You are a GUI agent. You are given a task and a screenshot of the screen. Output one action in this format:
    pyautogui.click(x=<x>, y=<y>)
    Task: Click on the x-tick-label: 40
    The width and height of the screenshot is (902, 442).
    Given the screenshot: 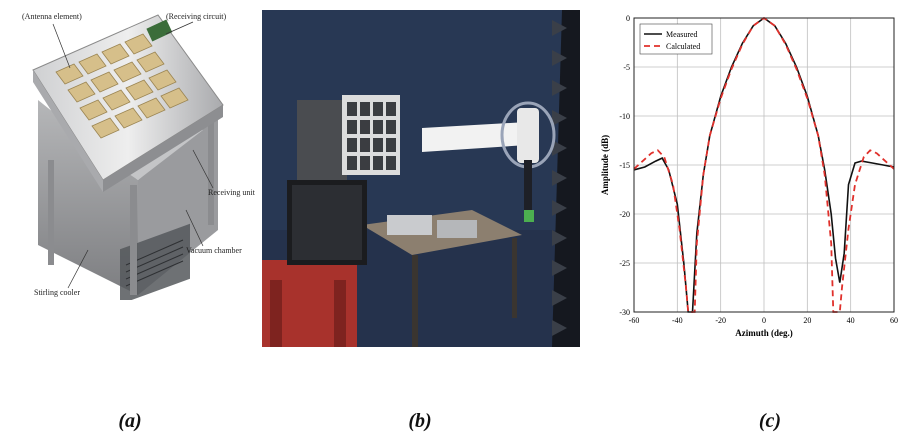 What is the action you would take?
    pyautogui.click(x=851, y=320)
    